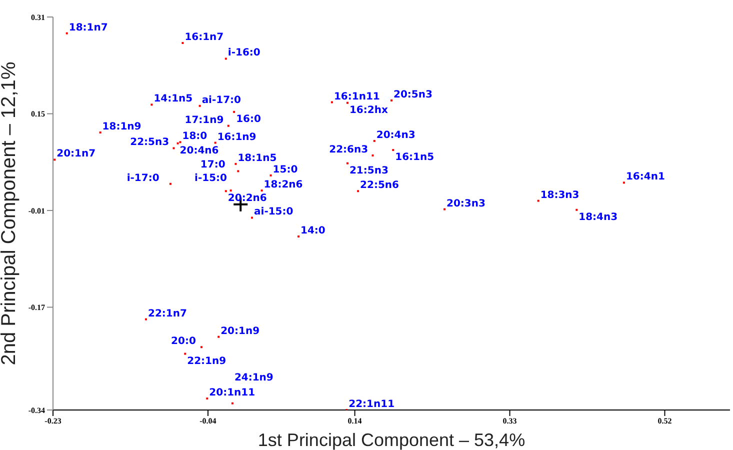  Describe the element at coordinates (183, 342) in the screenshot. I see `annotation: 20:0` at that location.